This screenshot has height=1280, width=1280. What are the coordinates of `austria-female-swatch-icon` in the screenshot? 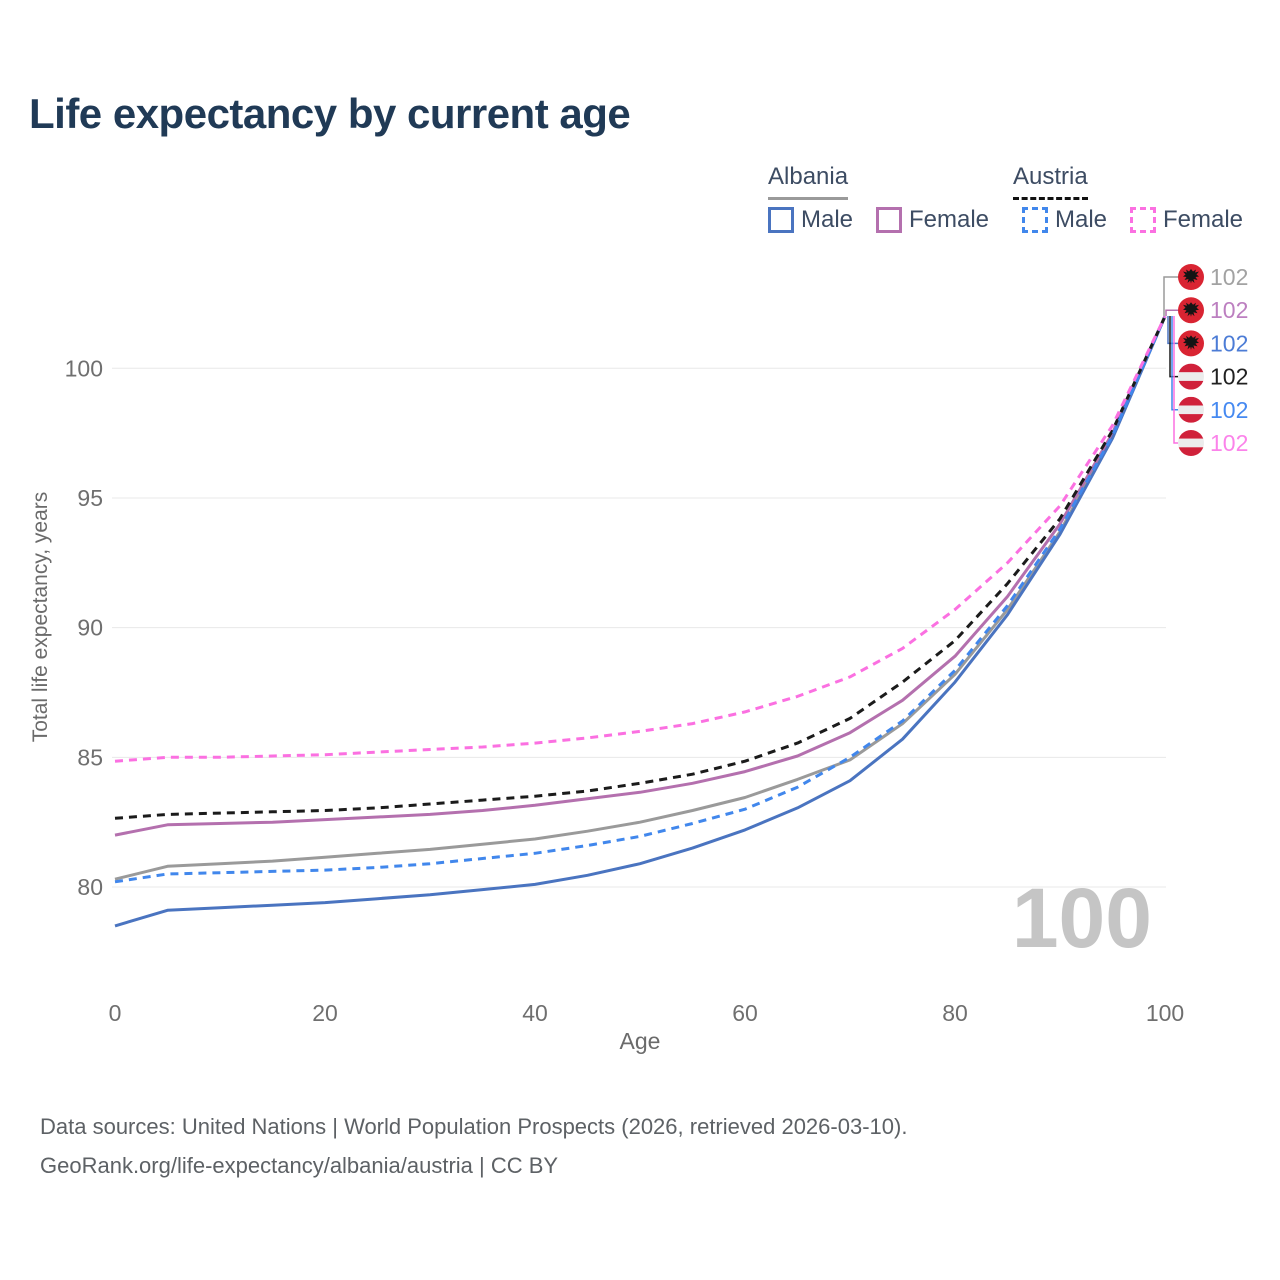 It's located at (1143, 220).